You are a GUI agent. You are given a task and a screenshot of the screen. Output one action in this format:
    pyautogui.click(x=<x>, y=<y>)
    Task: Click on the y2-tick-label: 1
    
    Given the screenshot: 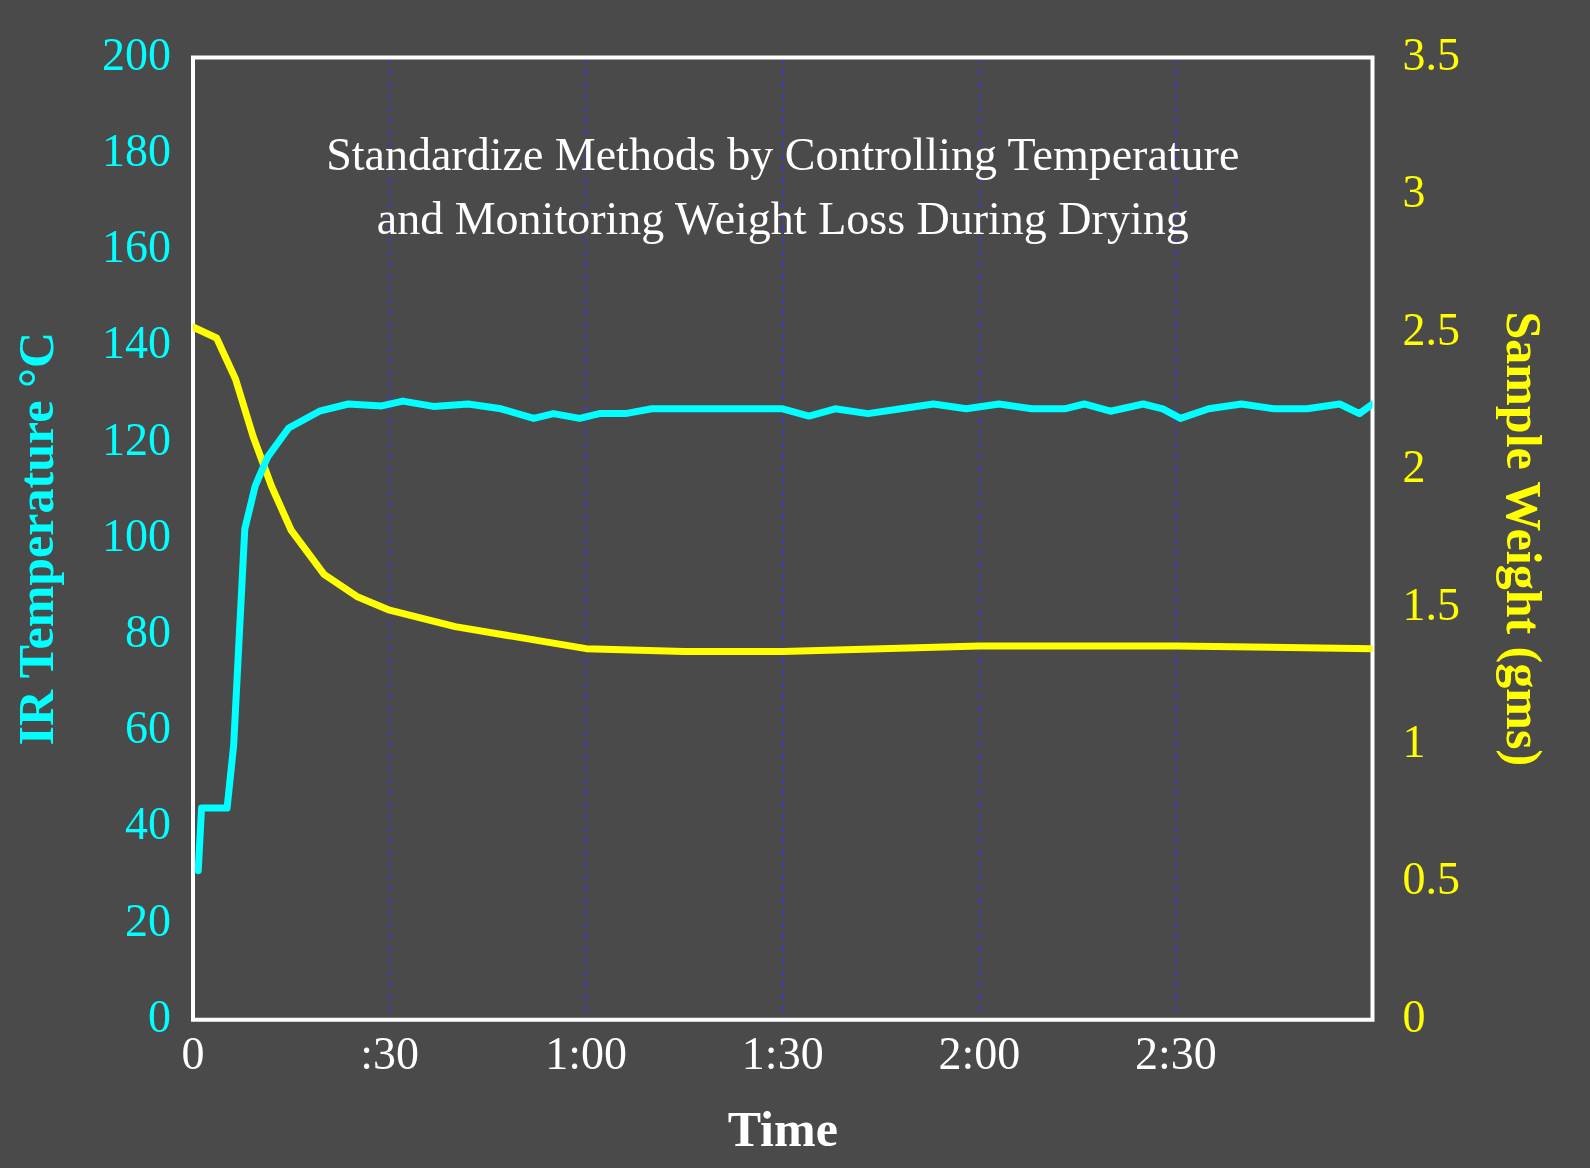 What is the action you would take?
    pyautogui.click(x=1414, y=741)
    